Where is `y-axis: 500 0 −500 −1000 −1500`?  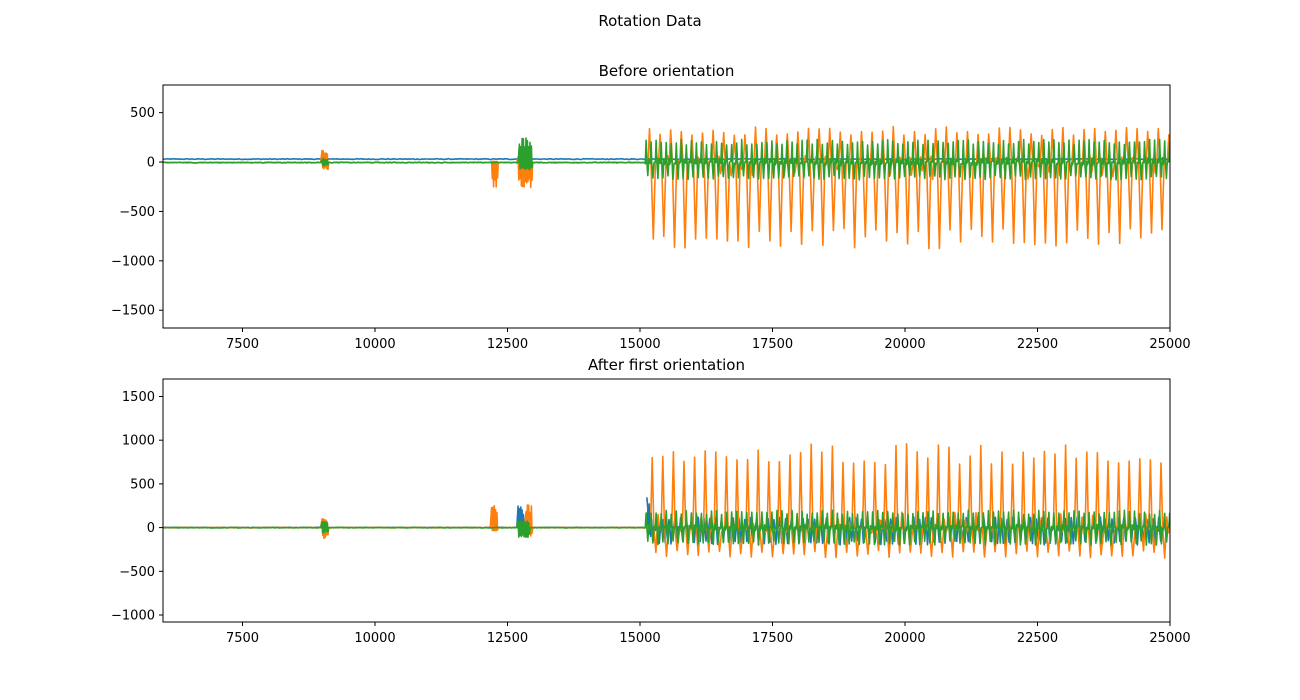
y-axis: 500 0 −500 −1000 −1500 is located at coordinates (137, 212).